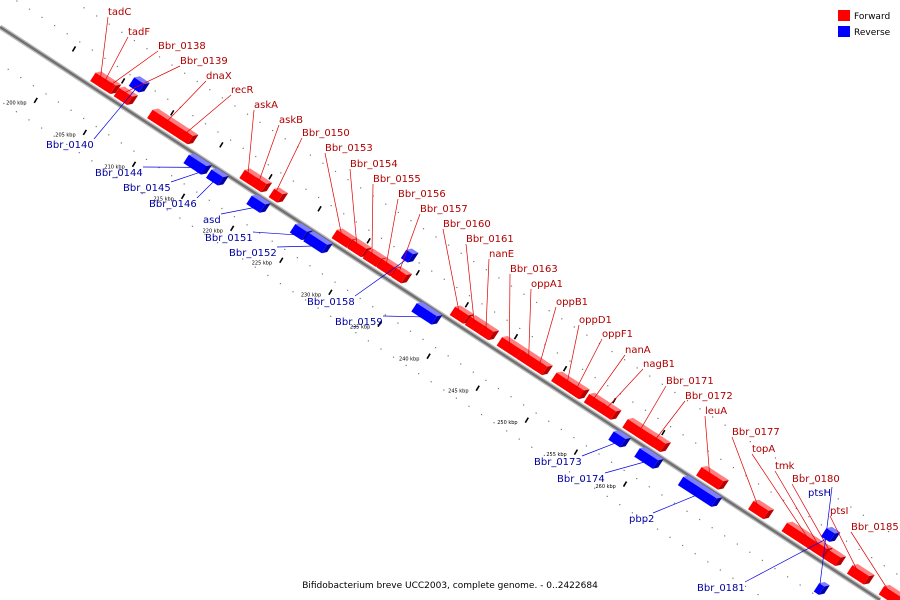 Image resolution: width=900 pixels, height=600 pixels. I want to click on gene-label: nagB1, so click(659, 364).